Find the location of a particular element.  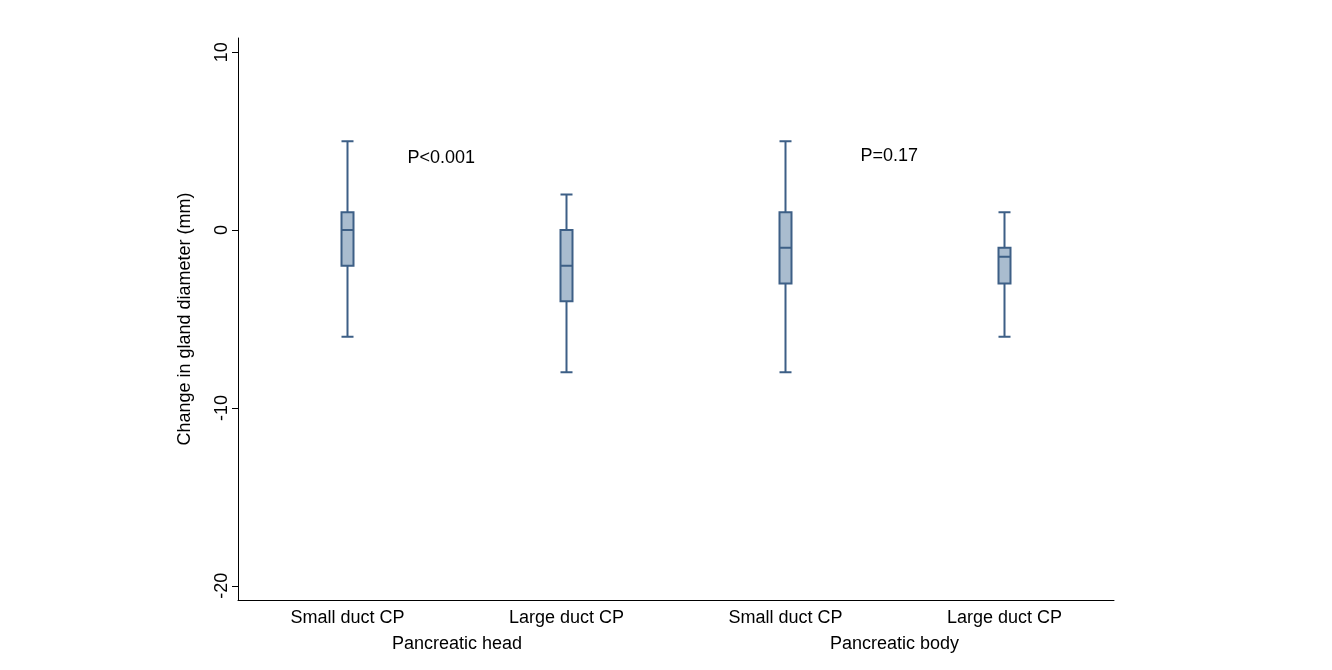

y-tick-label: -20 is located at coordinates (221, 585).